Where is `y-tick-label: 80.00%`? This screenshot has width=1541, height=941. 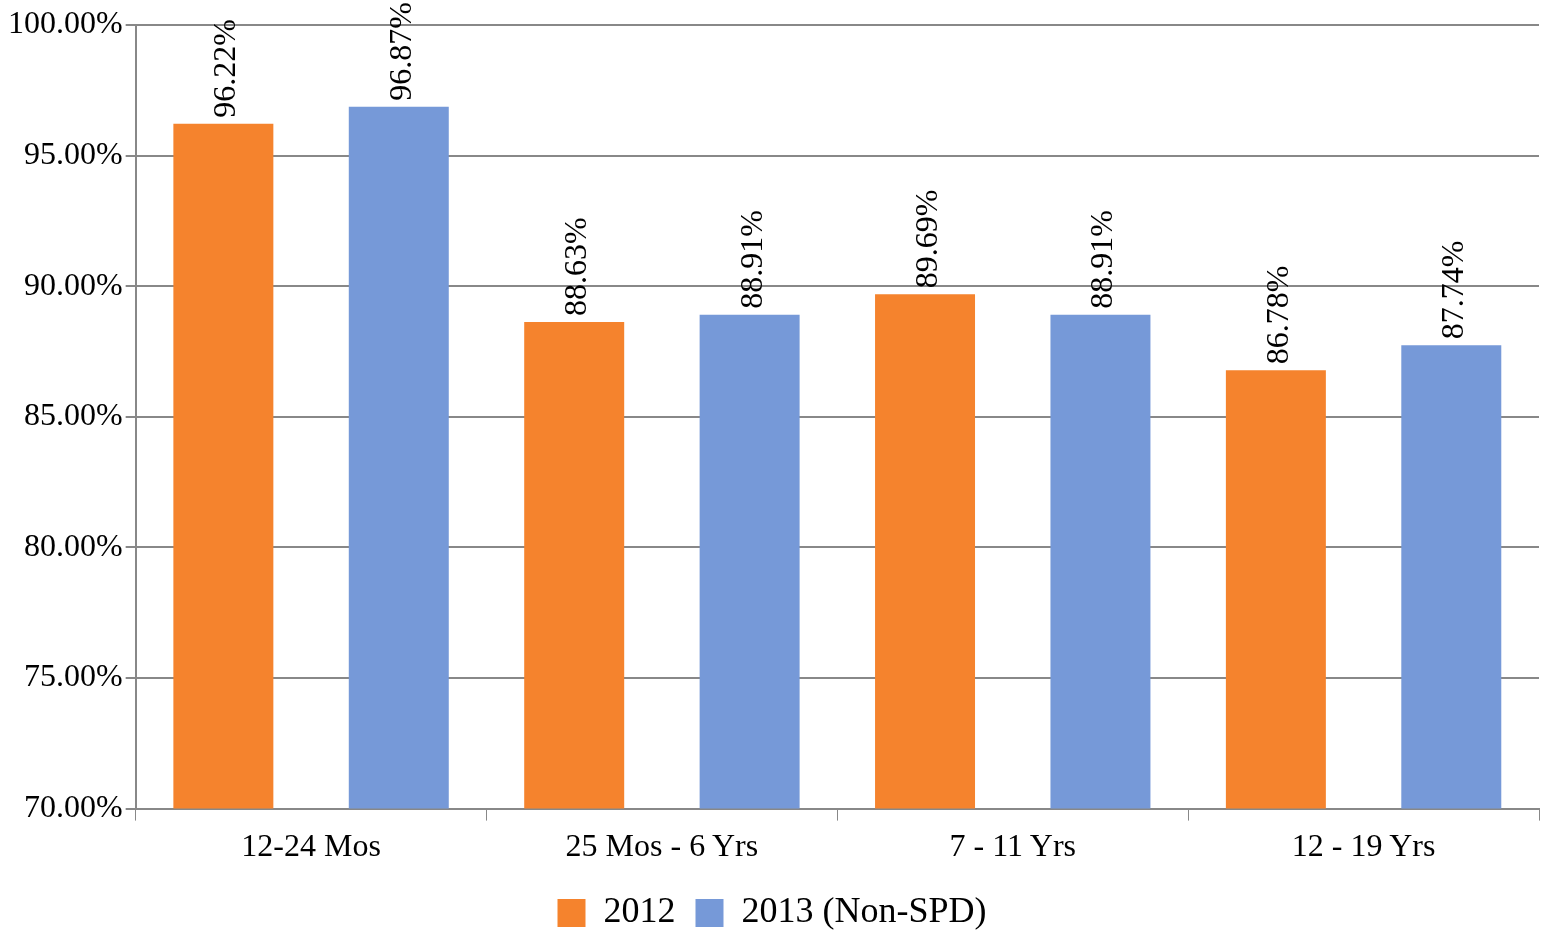 y-tick-label: 80.00% is located at coordinates (73, 544).